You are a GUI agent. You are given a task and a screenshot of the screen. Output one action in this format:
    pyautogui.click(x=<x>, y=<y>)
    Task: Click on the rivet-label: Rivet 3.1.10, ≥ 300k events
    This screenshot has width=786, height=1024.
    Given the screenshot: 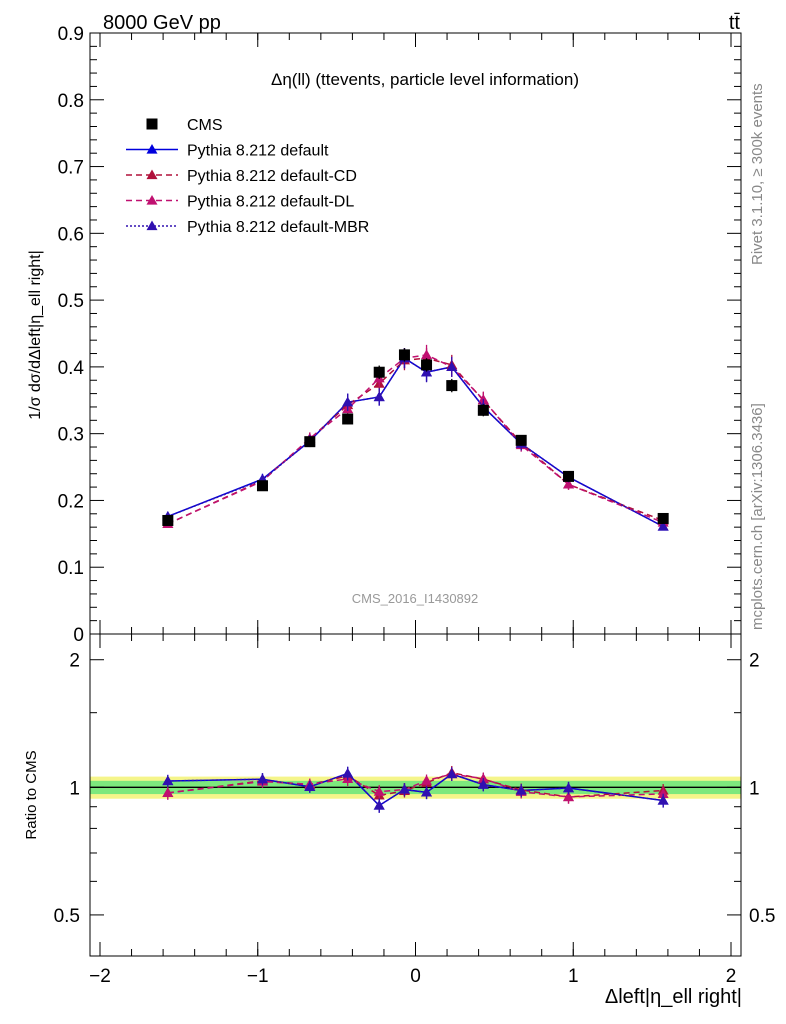 What is the action you would take?
    pyautogui.click(x=757, y=174)
    